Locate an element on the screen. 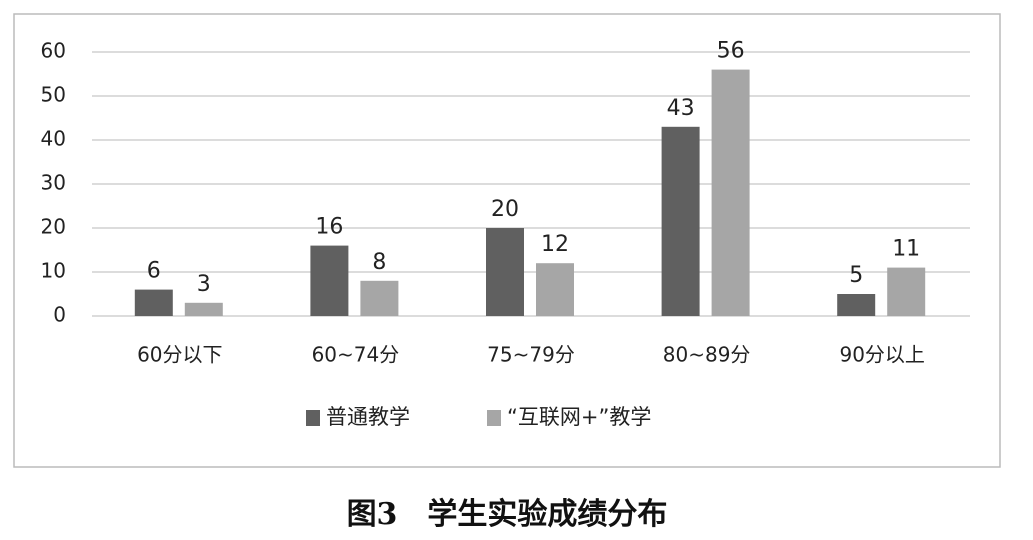  legend-label: “互联网+”教学 is located at coordinates (579, 417).